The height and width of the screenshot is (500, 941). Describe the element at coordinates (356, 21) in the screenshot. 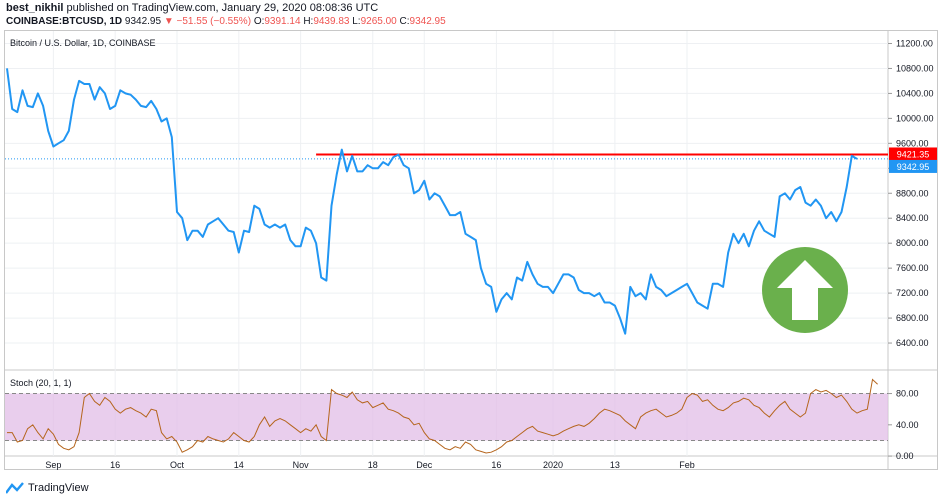

I see `low-label: L:` at that location.